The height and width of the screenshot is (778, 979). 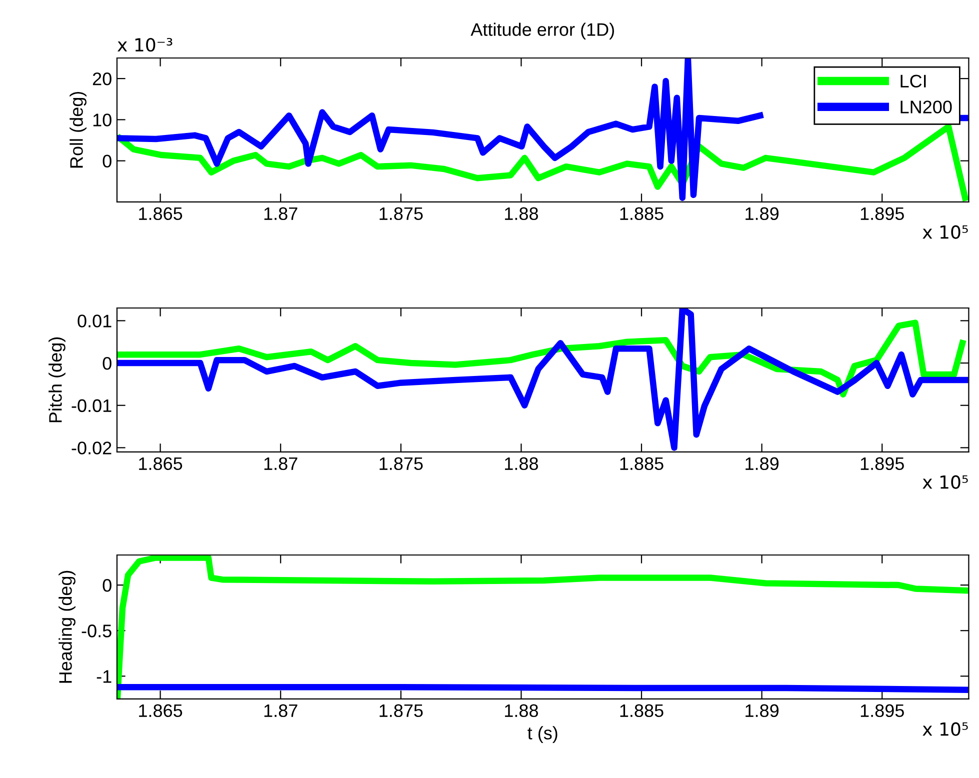 I want to click on y-tick-label: -1, so click(x=104, y=676).